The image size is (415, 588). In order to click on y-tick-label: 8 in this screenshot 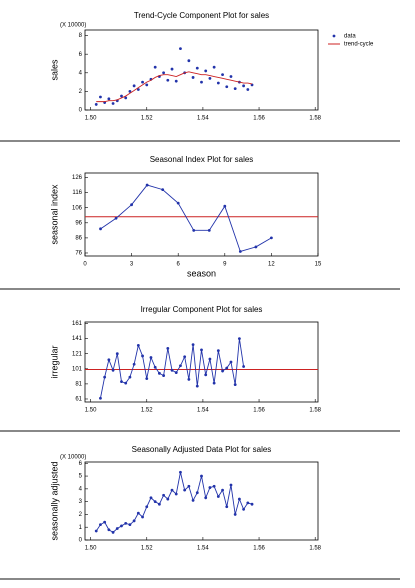, I will do `click(81, 36)`.